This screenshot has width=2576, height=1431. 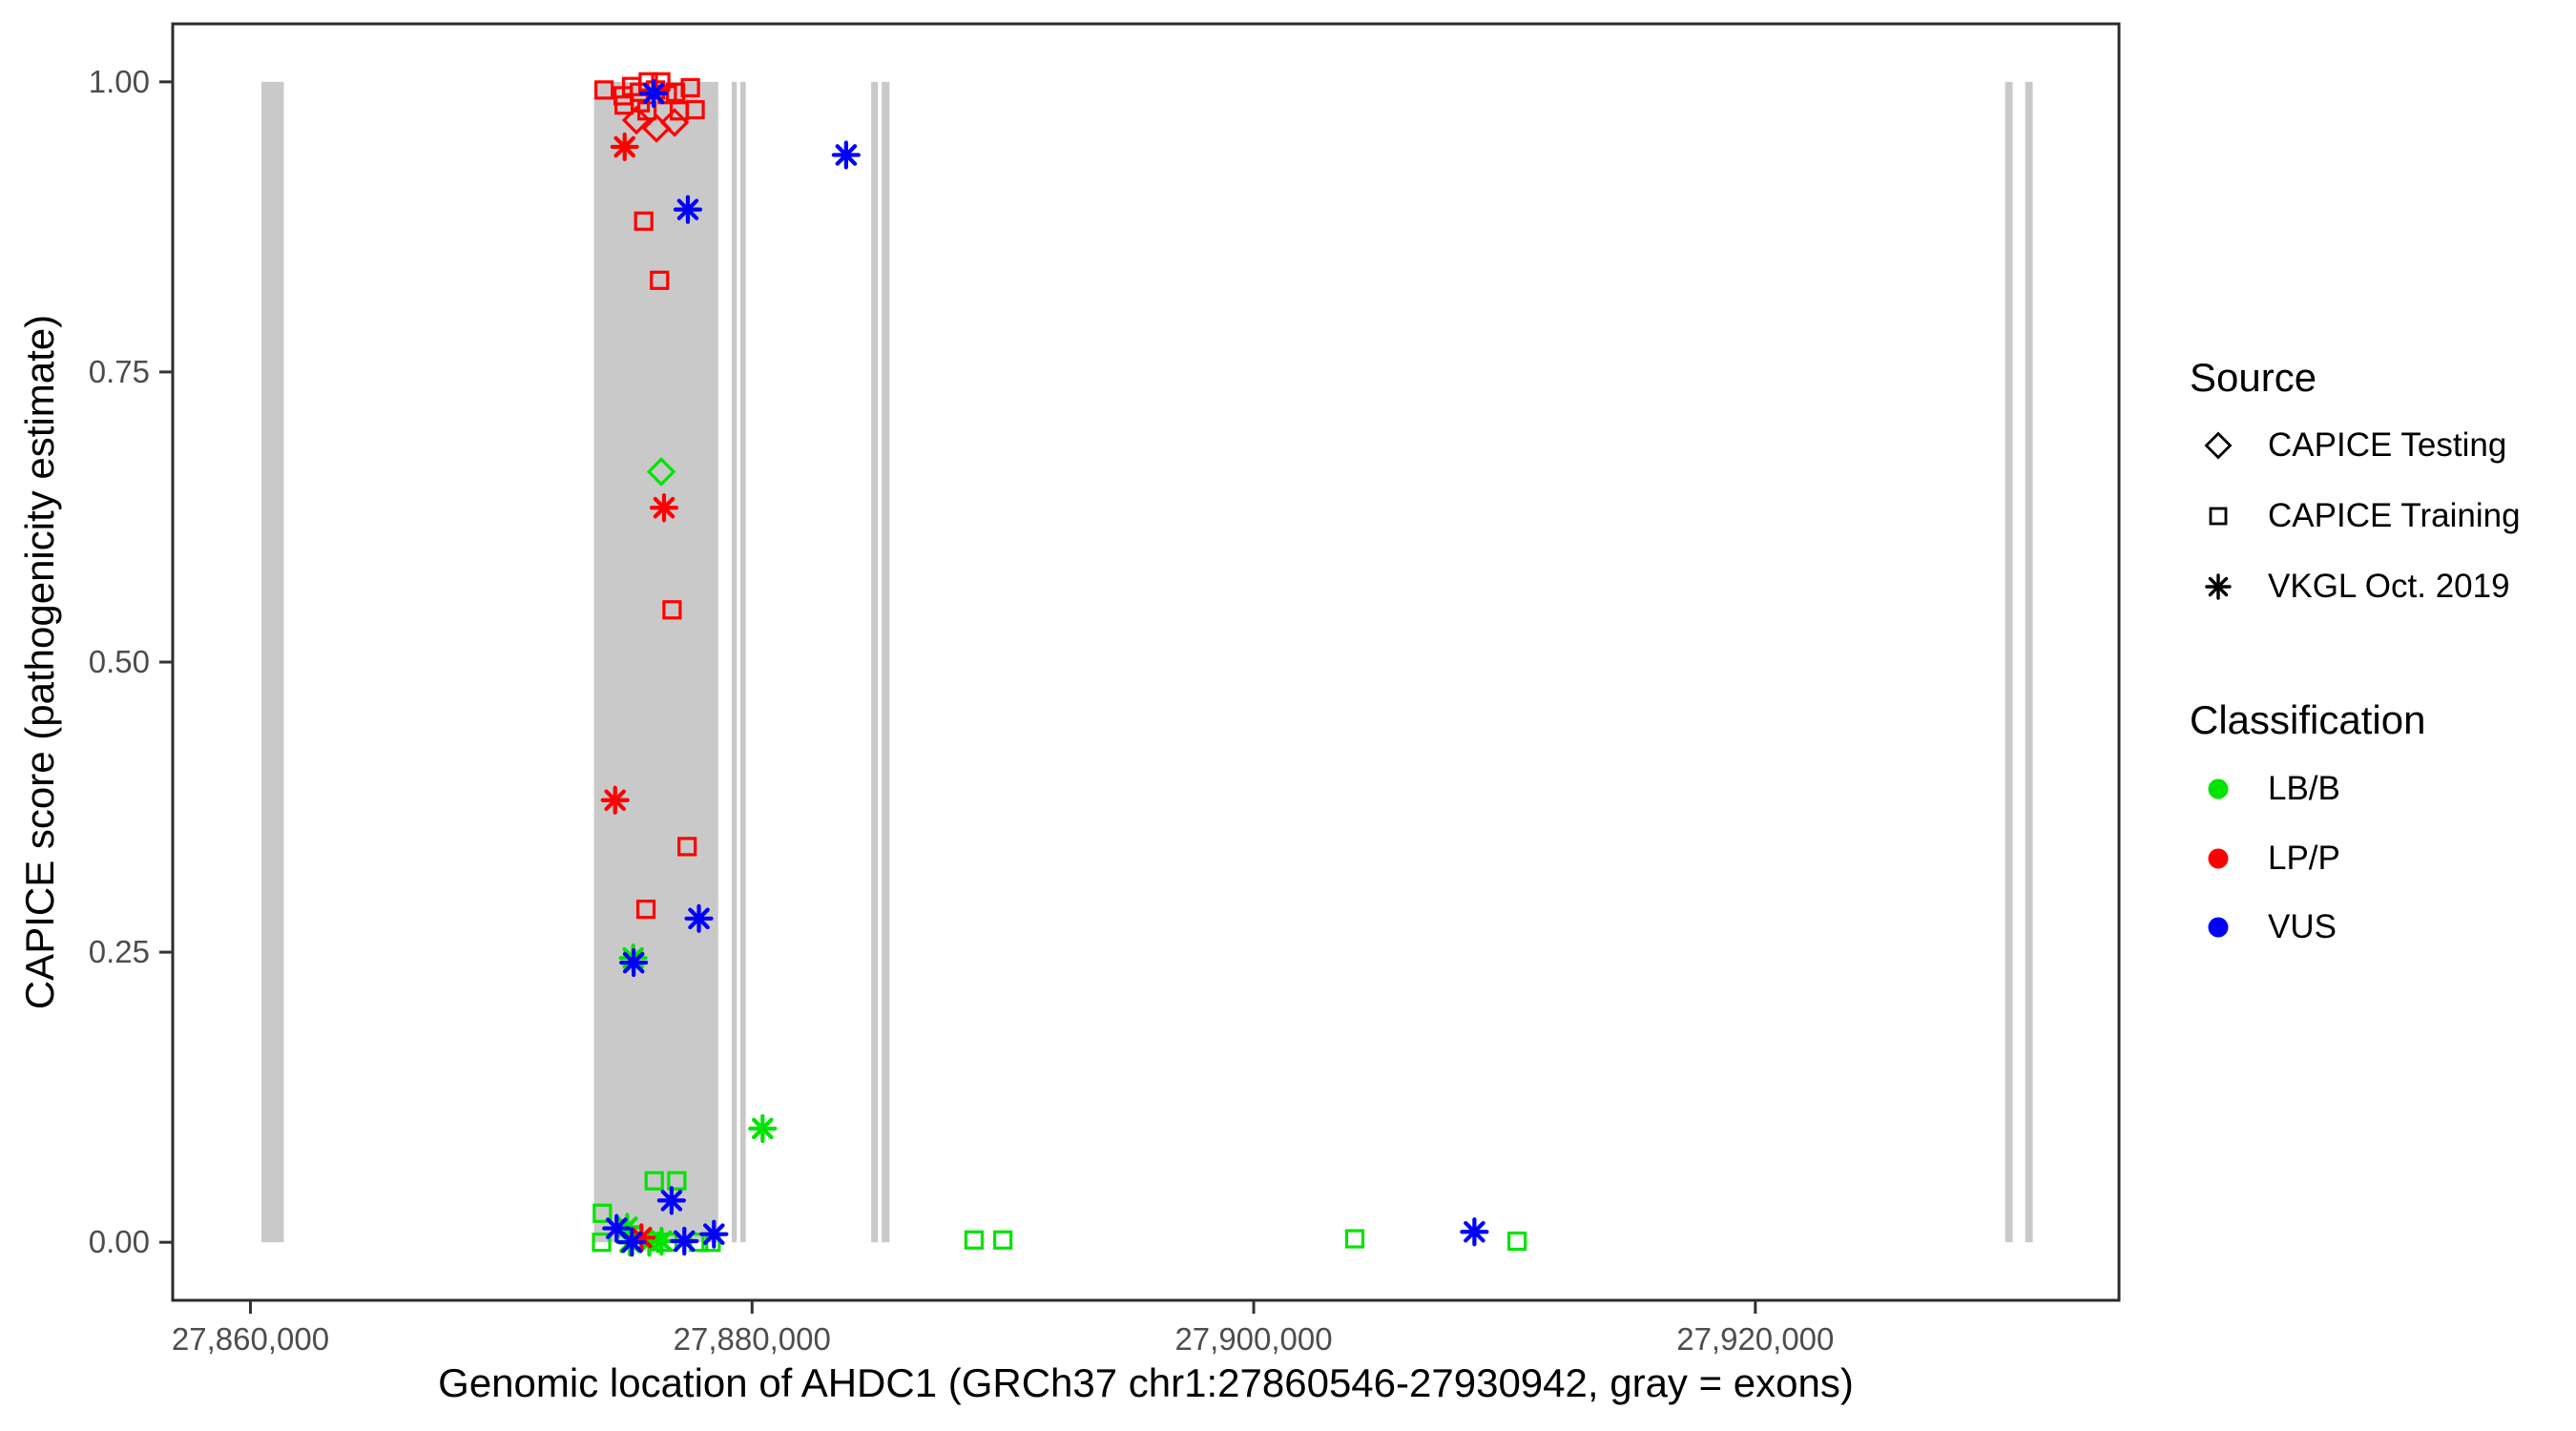 I want to click on x-tick-label-1: 27,880,000, so click(x=752, y=1339).